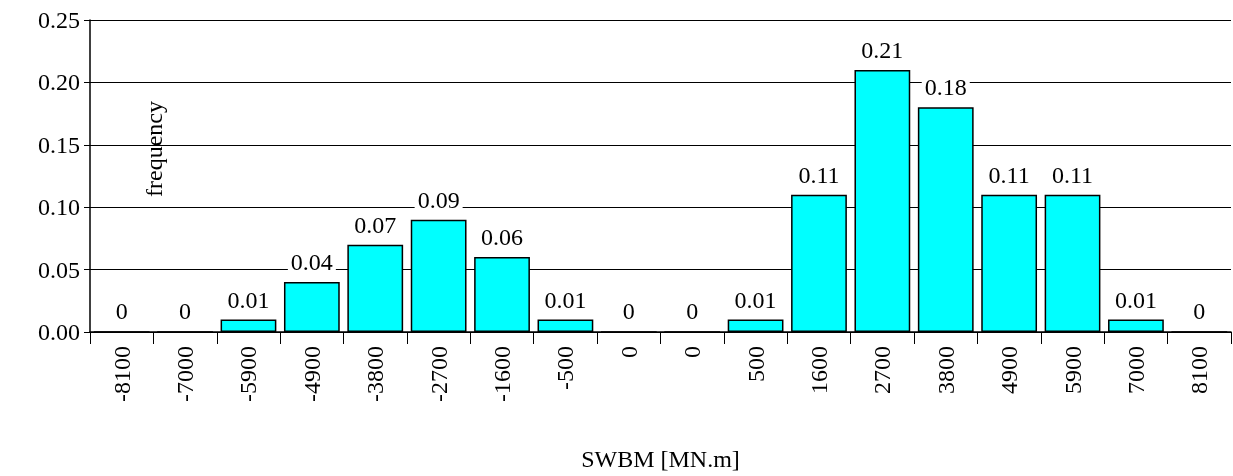 This screenshot has width=1233, height=476. I want to click on x-tick-label: 3800, so click(945, 370).